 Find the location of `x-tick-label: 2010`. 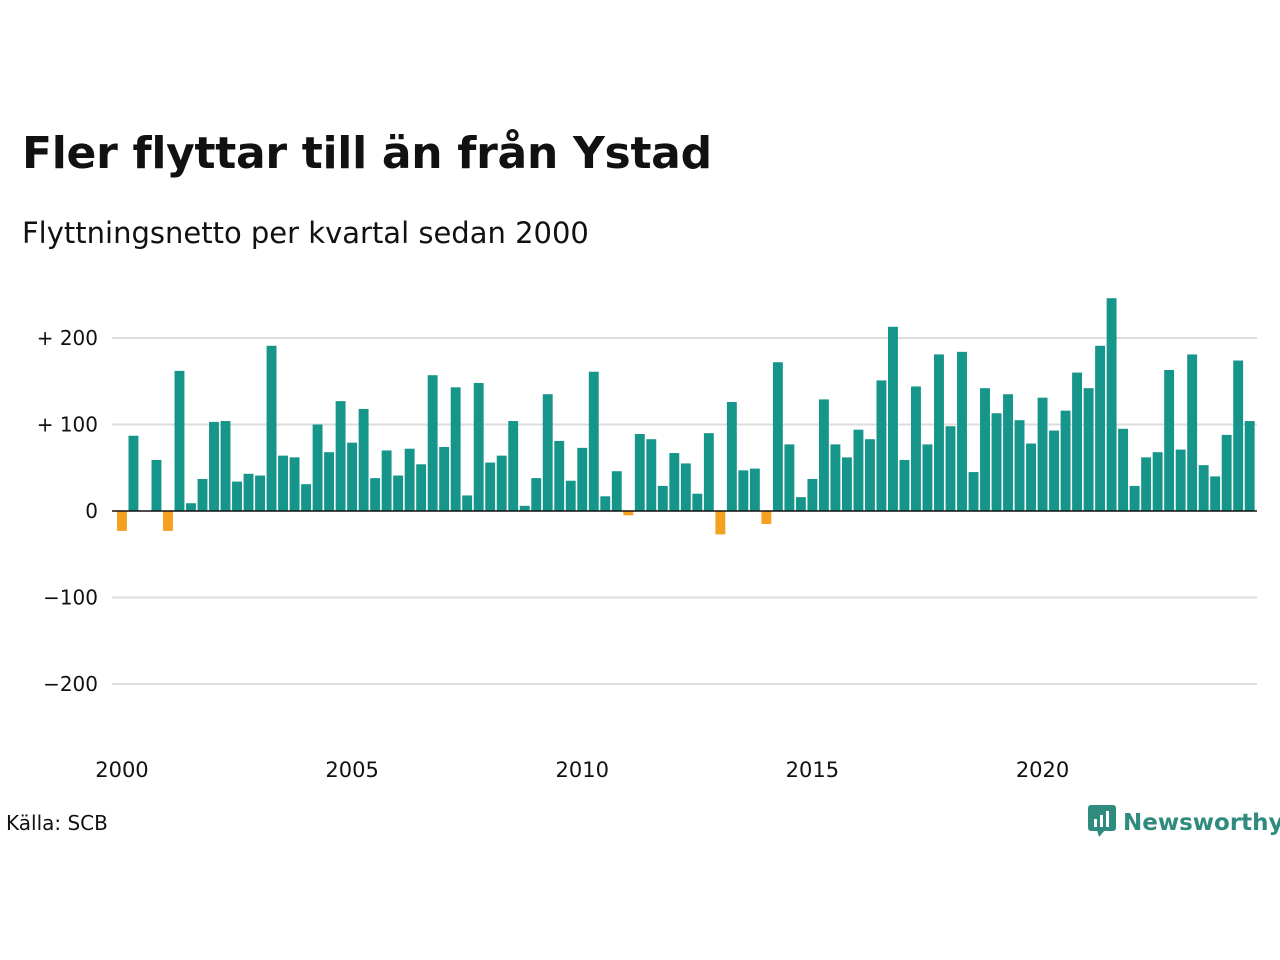

x-tick-label: 2010 is located at coordinates (582, 770).